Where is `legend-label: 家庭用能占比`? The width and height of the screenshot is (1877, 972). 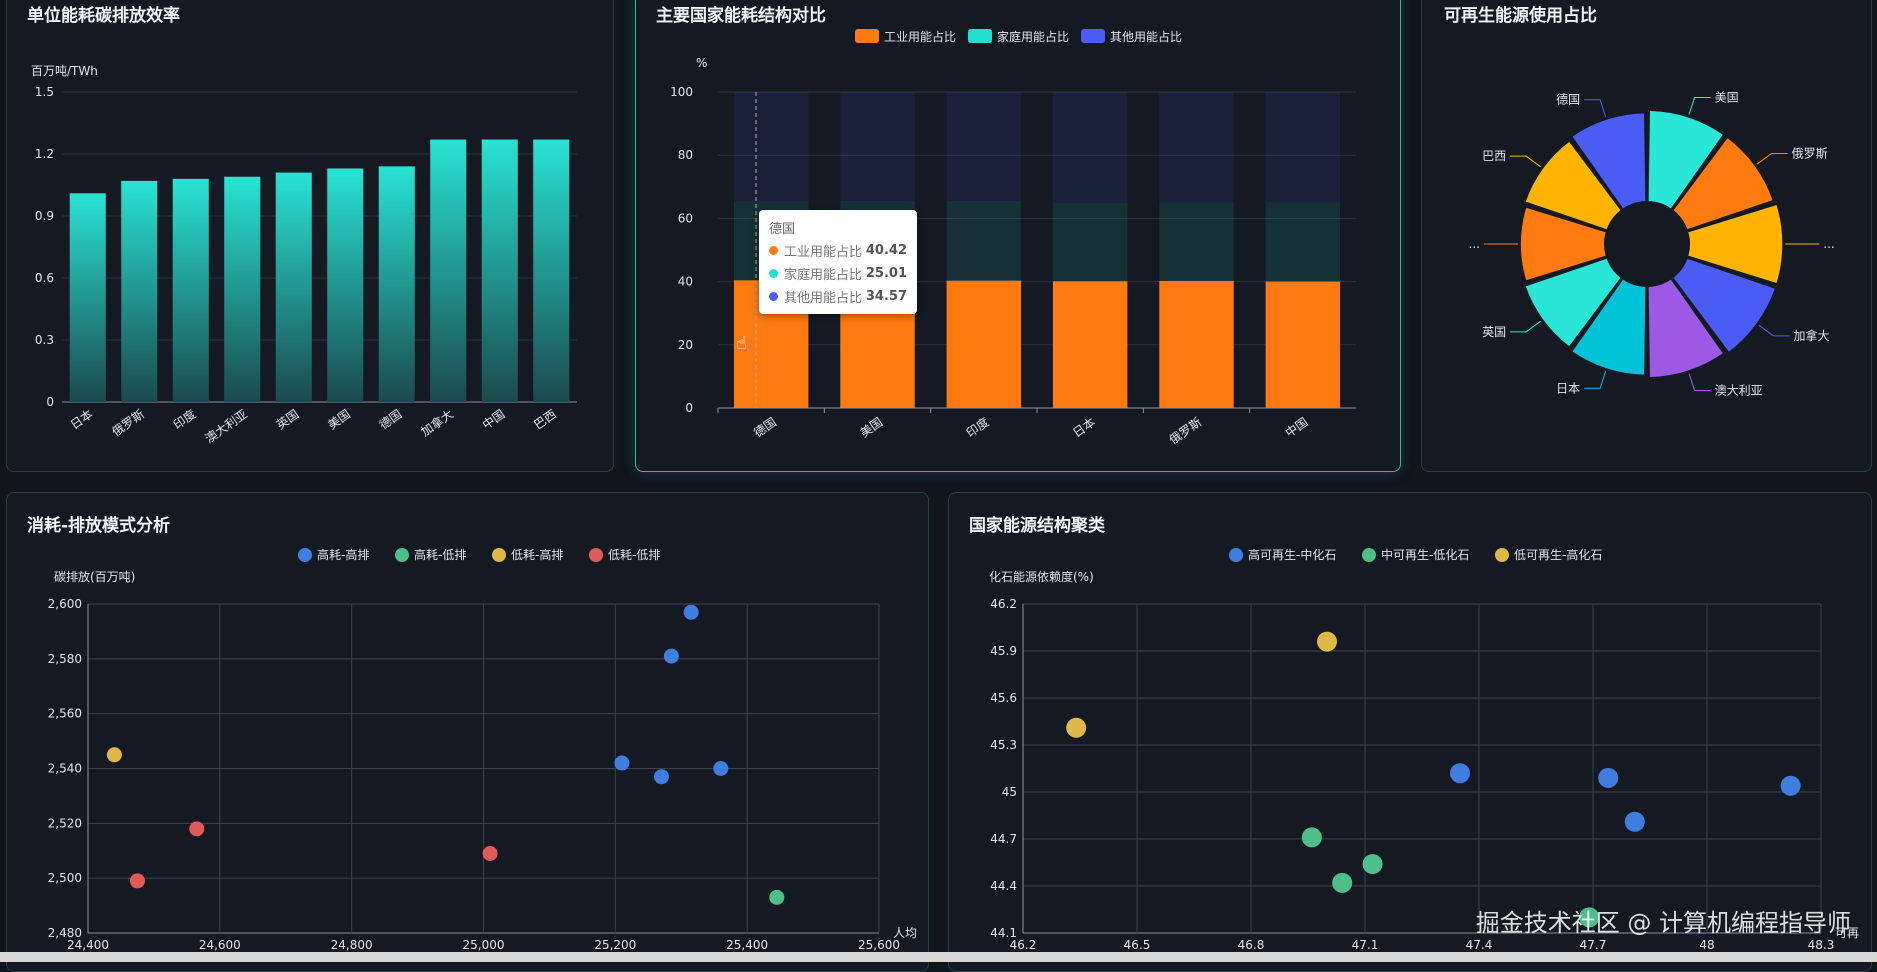 legend-label: 家庭用能占比 is located at coordinates (1033, 36).